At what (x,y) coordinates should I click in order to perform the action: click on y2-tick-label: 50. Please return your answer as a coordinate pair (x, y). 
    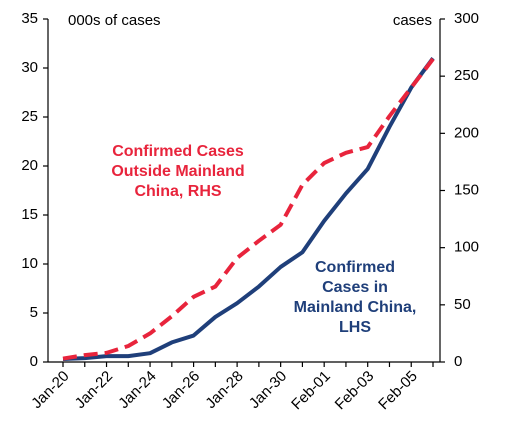
    Looking at the image, I should click on (462, 304).